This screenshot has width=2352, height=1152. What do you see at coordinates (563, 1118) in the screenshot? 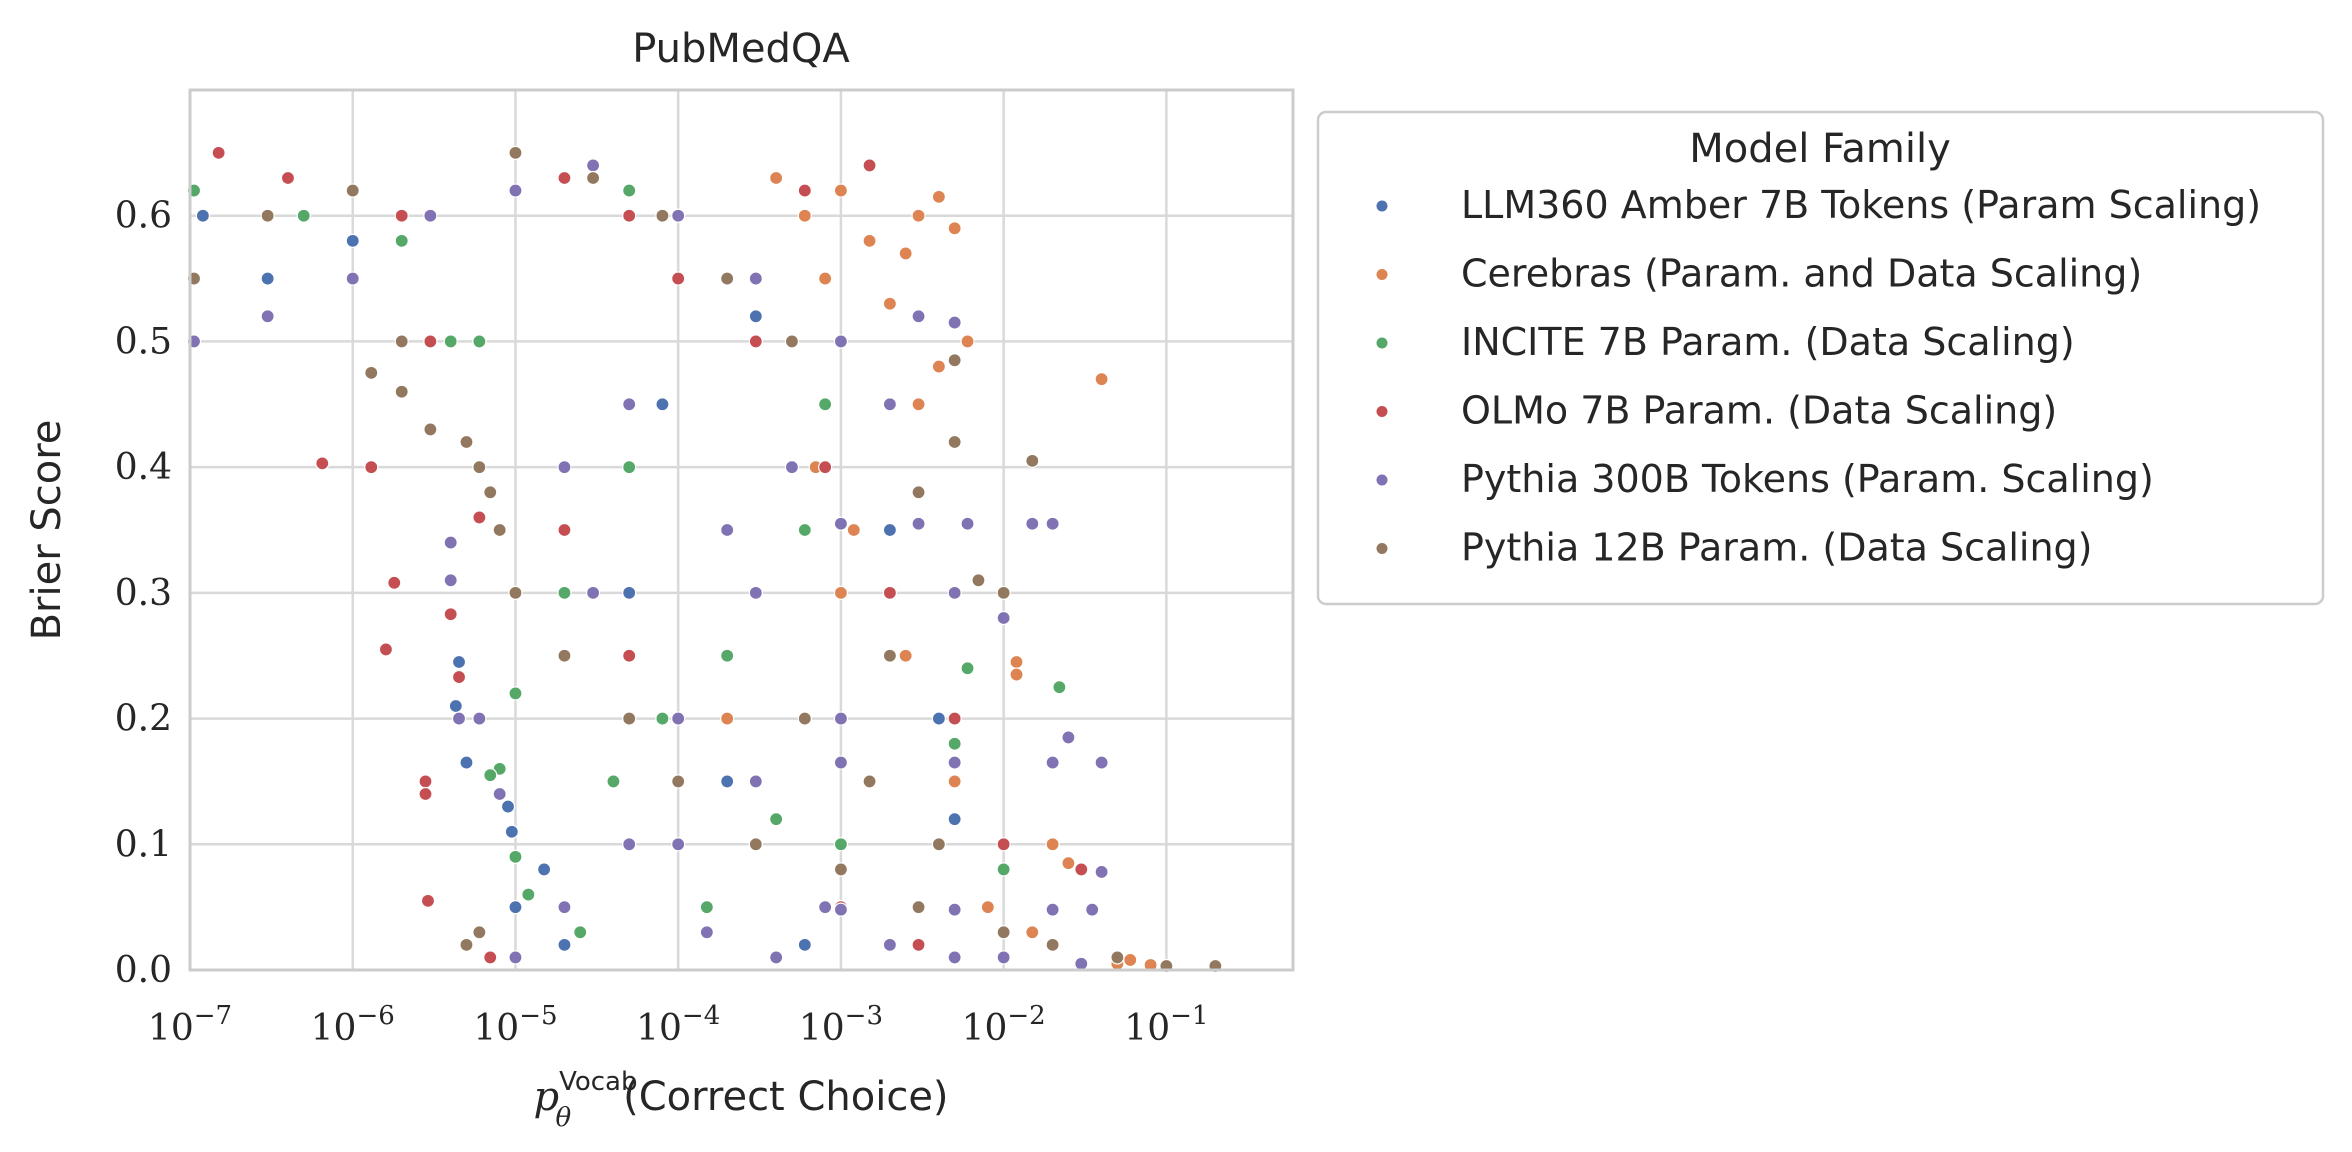
I see `x-label-sub: θ` at bounding box center [563, 1118].